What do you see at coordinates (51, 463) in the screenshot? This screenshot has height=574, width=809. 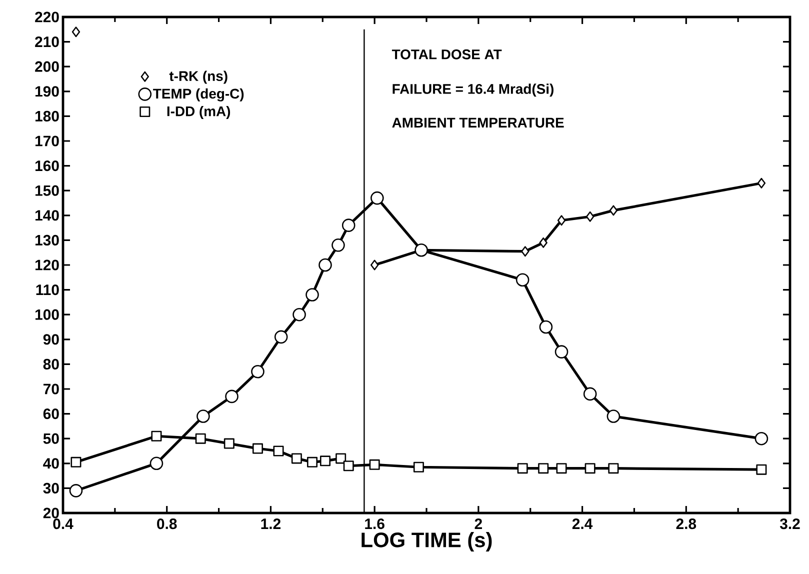 I see `y-tick-label: 40` at bounding box center [51, 463].